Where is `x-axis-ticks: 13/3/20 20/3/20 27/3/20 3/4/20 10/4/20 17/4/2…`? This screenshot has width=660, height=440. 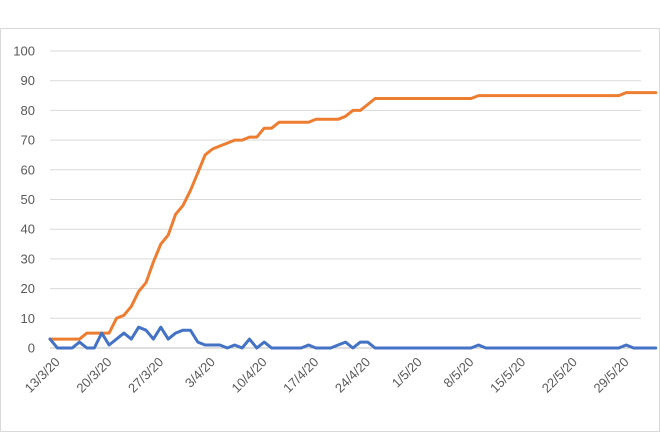 x-axis-ticks: 13/3/20 20/3/20 27/3/20 3/4/20 10/4/20 17/4/2… is located at coordinates (327, 374).